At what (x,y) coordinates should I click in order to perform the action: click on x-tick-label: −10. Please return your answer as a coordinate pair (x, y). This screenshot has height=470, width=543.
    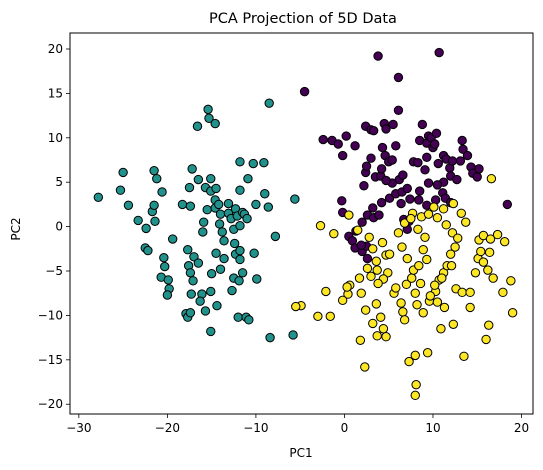
    Looking at the image, I should click on (255, 428).